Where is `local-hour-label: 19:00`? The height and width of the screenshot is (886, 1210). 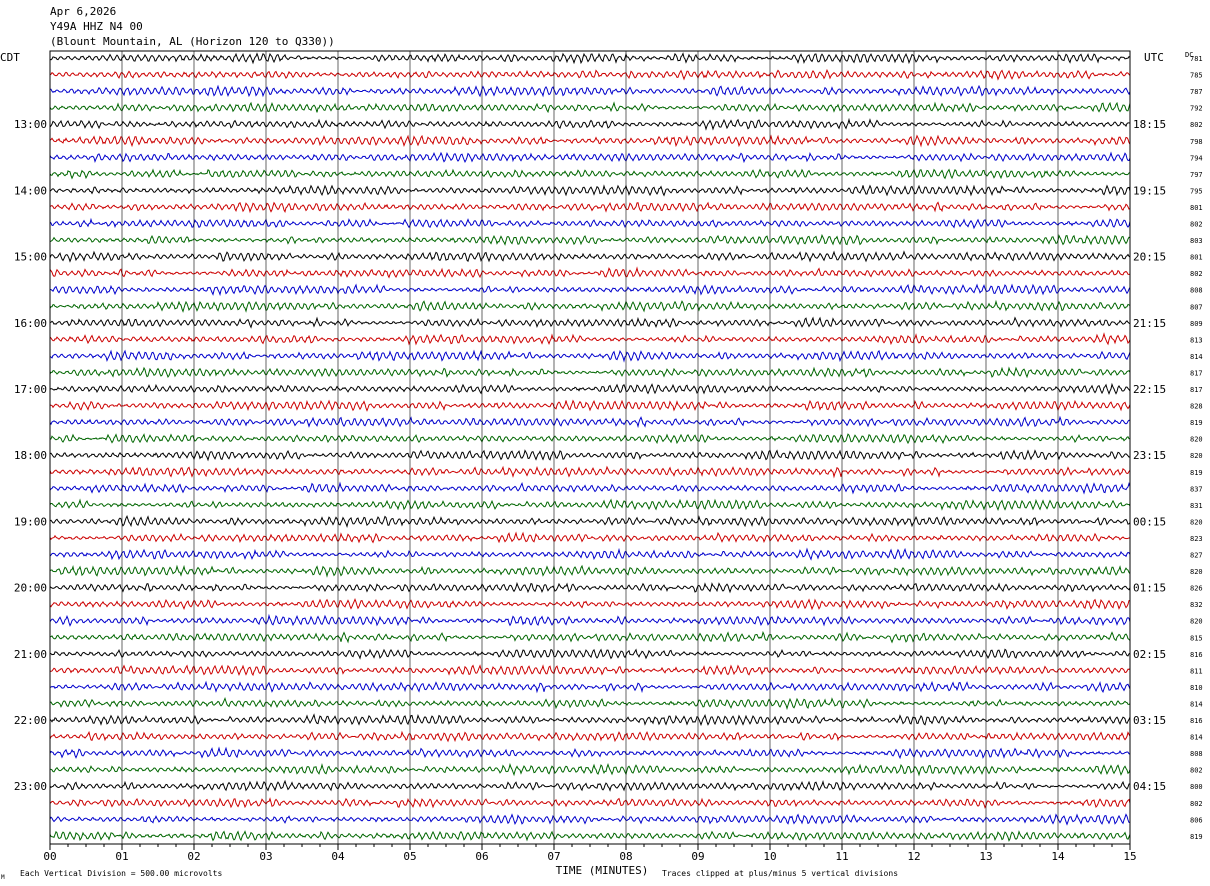 local-hour-label: 19:00 is located at coordinates (30, 521).